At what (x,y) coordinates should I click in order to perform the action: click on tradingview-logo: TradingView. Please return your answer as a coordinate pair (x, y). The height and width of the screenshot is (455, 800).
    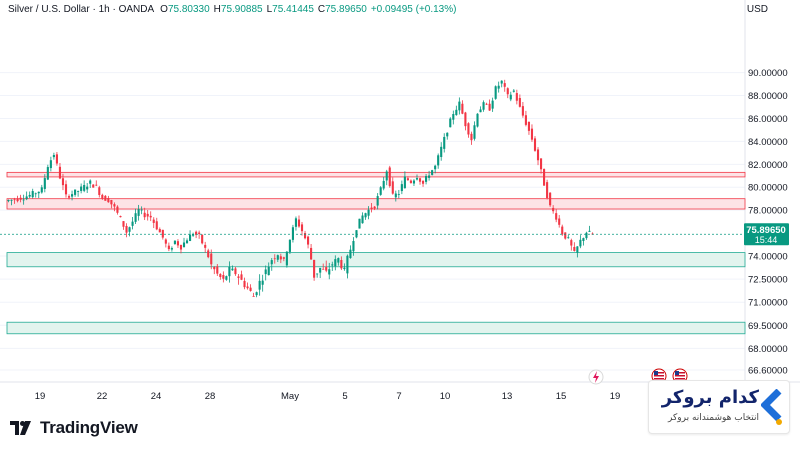
    Looking at the image, I should click on (74, 428).